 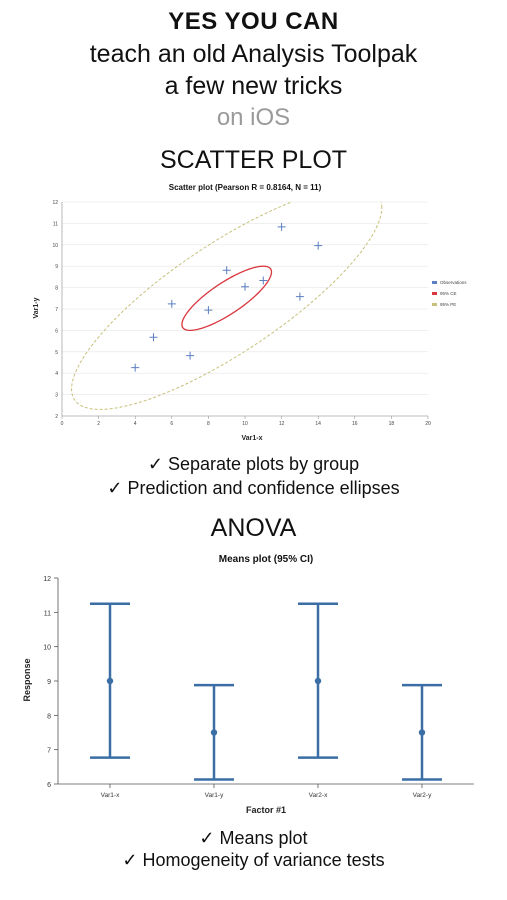 I want to click on anova-section-heading: ANOVA, so click(x=253, y=528).